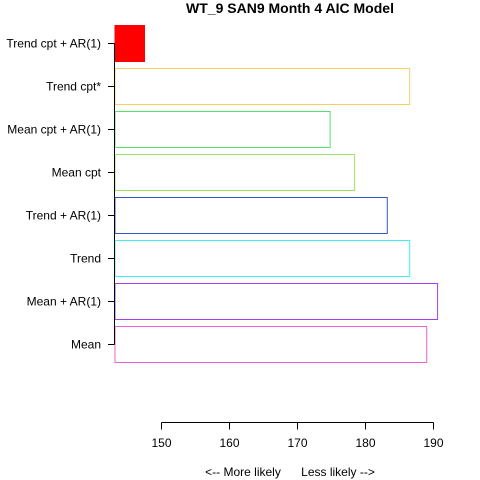 This screenshot has width=480, height=480. I want to click on y-tick-label-0: Trend cpt + AR(1), so click(53, 44).